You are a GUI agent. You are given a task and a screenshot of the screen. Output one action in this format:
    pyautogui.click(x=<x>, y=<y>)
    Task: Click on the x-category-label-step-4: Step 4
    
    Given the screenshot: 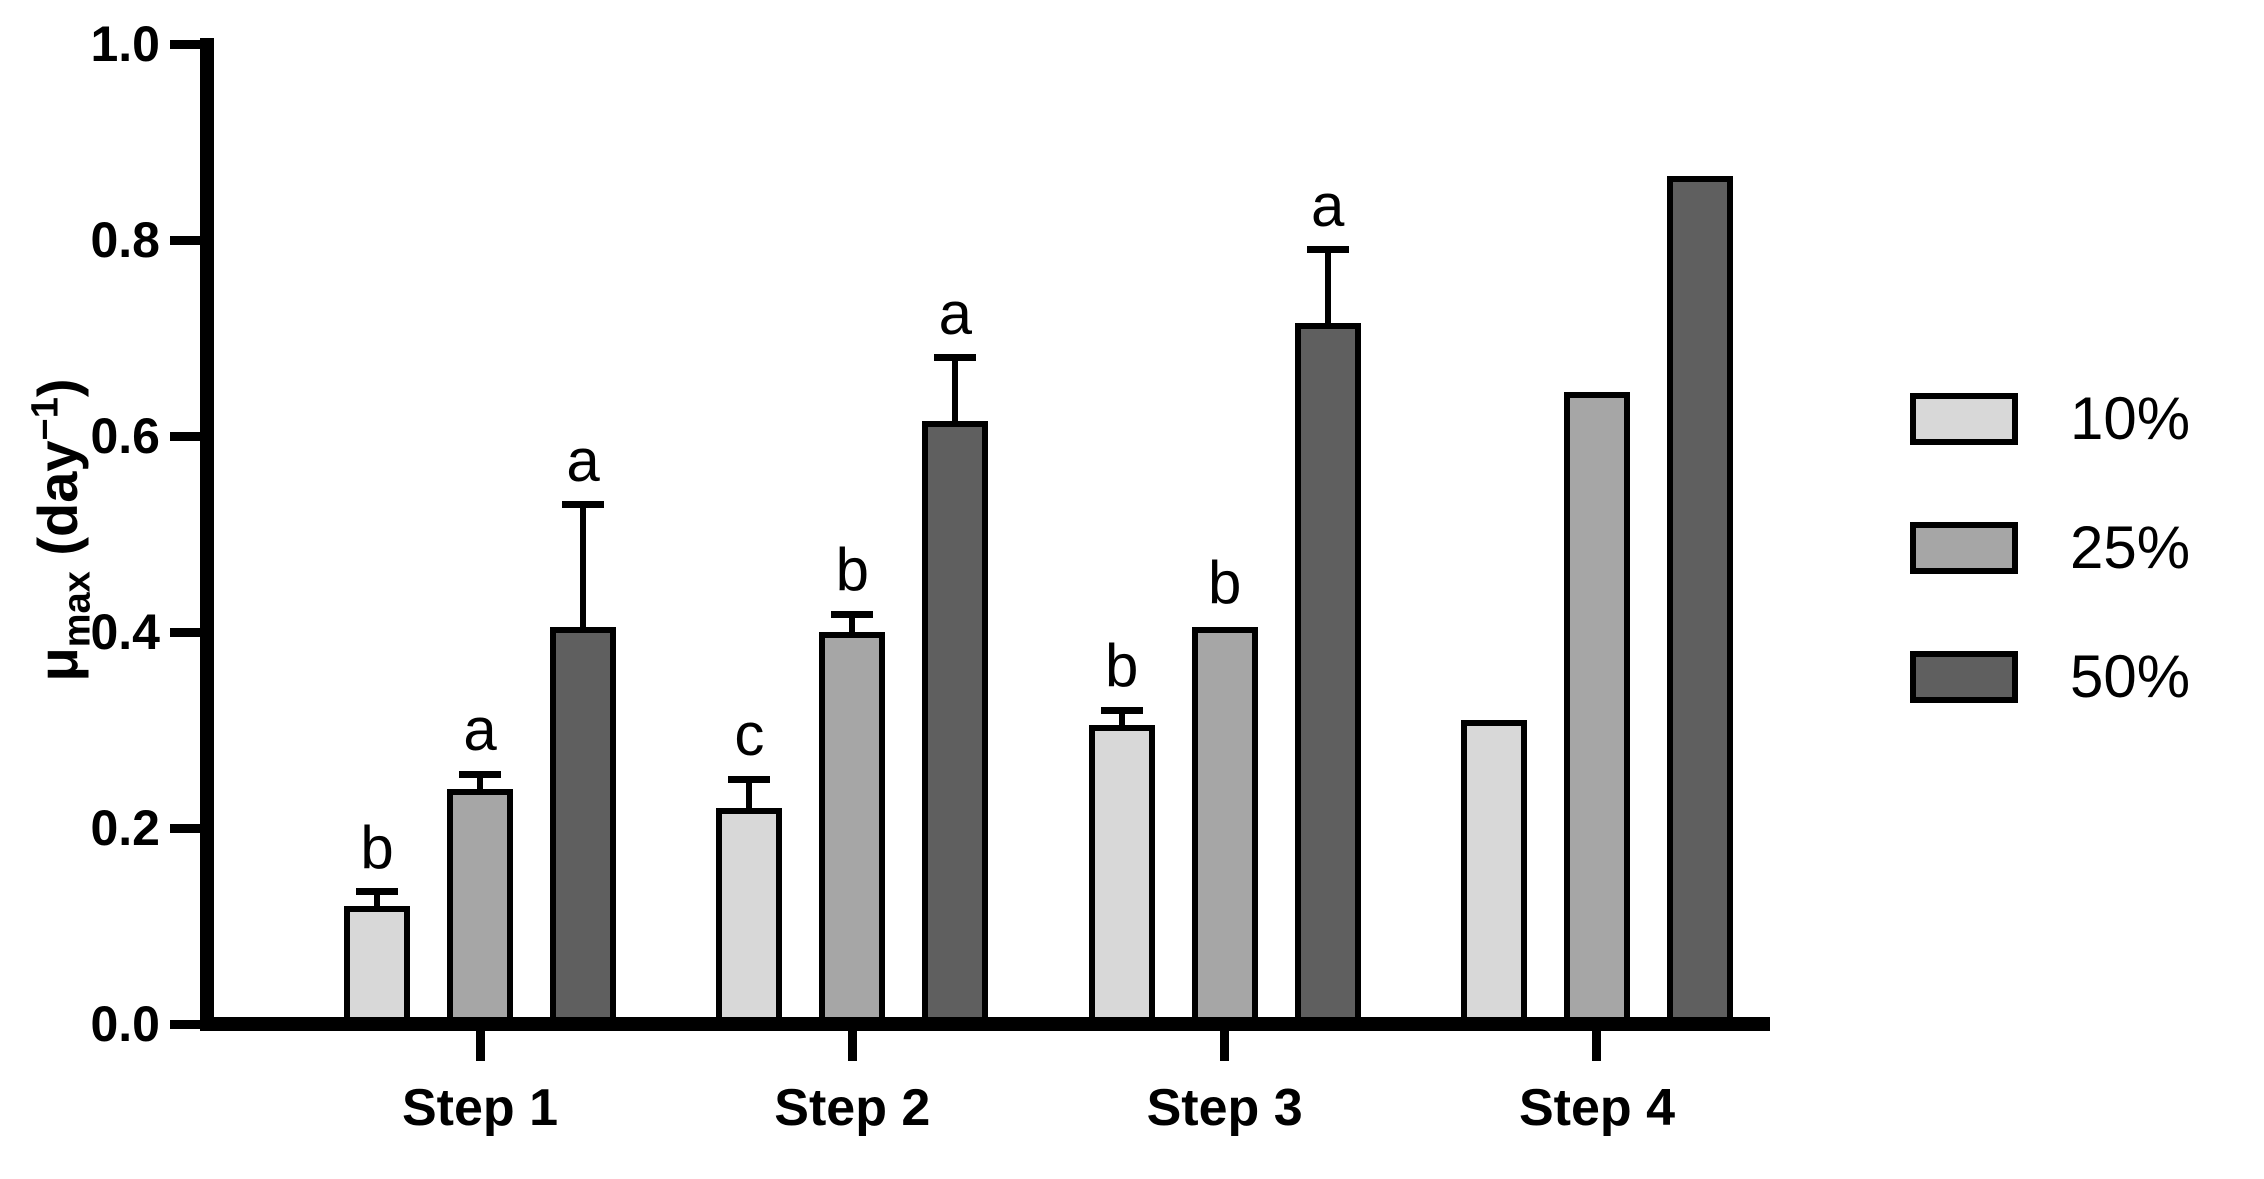 What is the action you would take?
    pyautogui.click(x=1597, y=1108)
    